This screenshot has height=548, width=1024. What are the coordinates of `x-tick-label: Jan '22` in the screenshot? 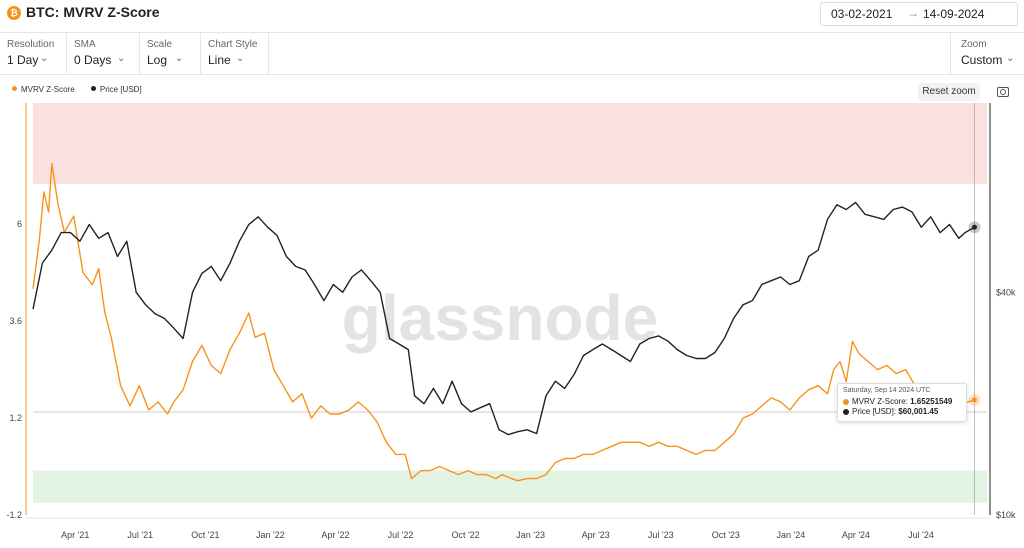 It's located at (270, 535).